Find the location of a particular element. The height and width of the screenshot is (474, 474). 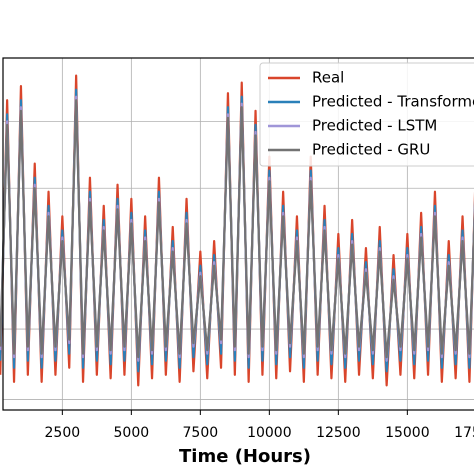

x-tick-label: 2500 is located at coordinates (63, 433).